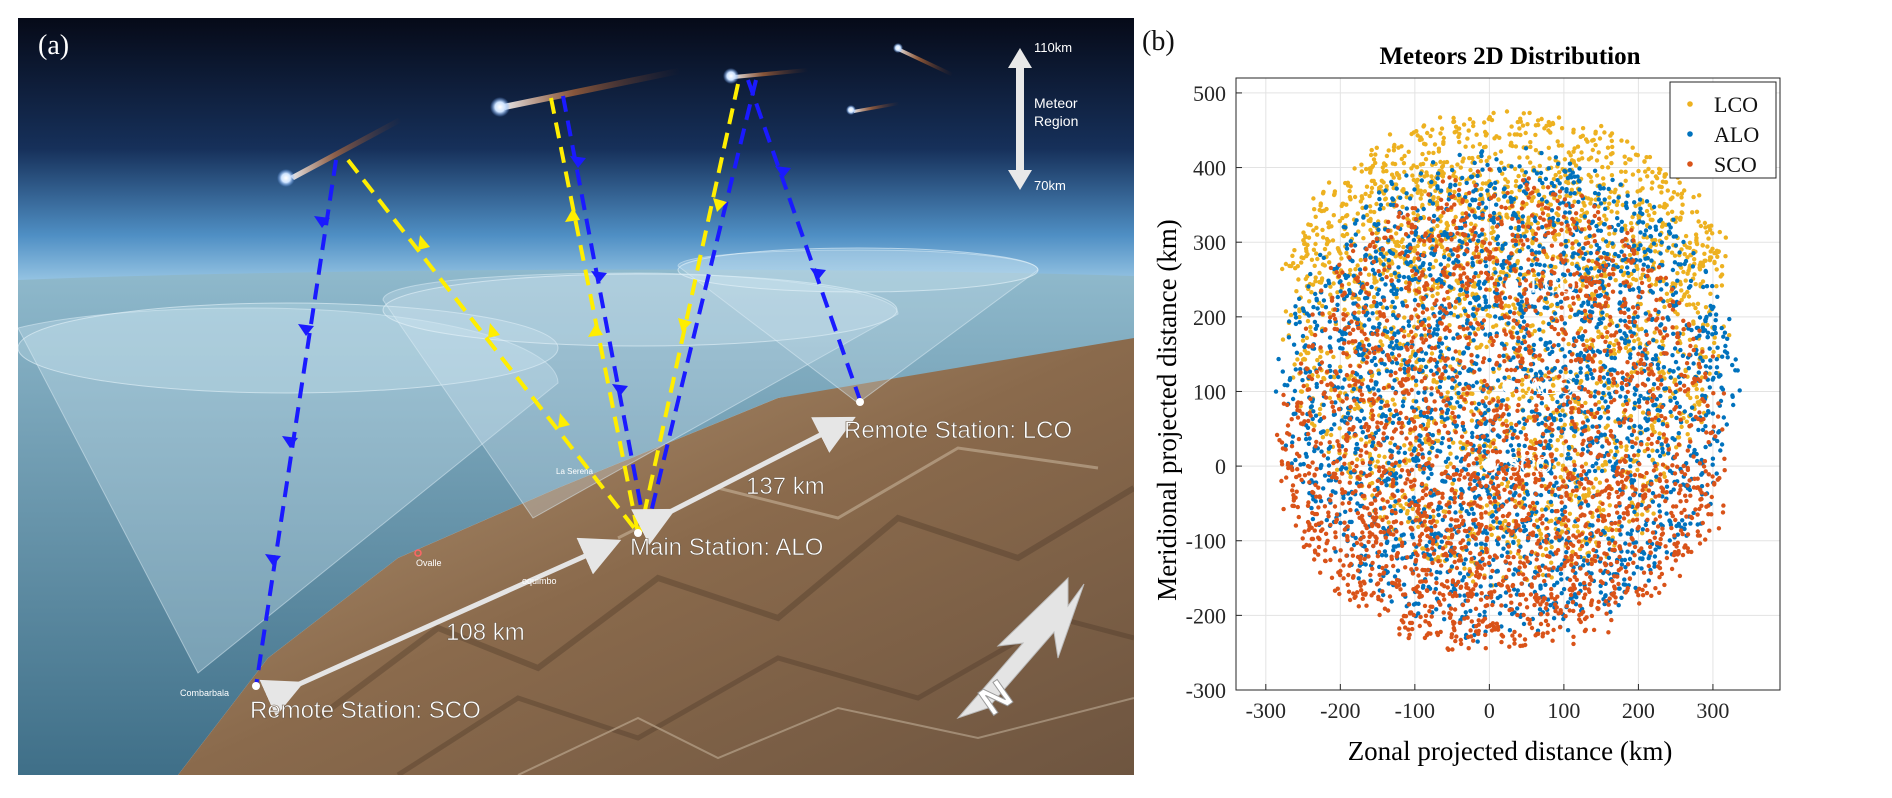 This screenshot has width=1892, height=798. What do you see at coordinates (1158, 42) in the screenshot?
I see `panel-b-tag: (b)` at bounding box center [1158, 42].